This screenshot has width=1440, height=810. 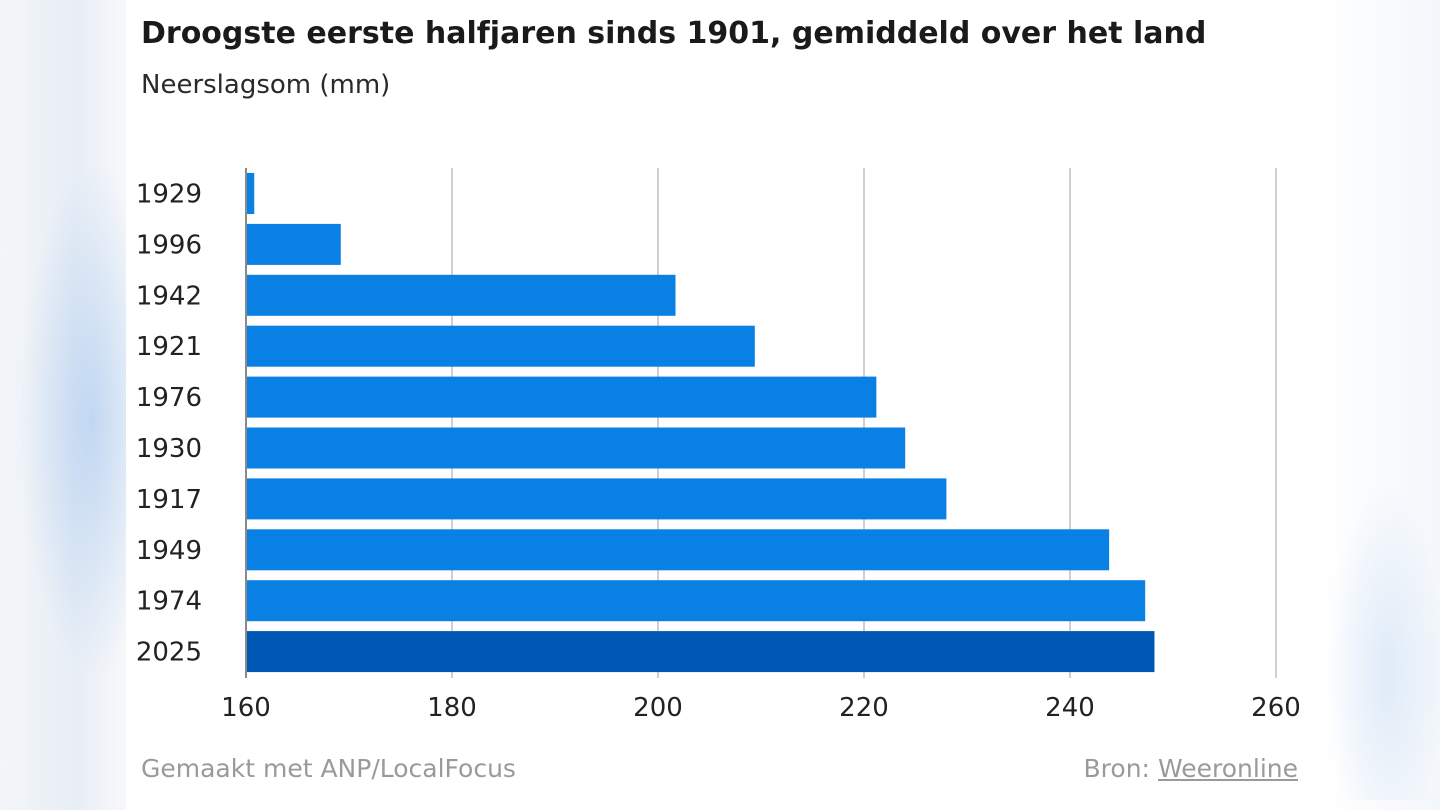 I want to click on bar-1976, so click(x=561, y=397).